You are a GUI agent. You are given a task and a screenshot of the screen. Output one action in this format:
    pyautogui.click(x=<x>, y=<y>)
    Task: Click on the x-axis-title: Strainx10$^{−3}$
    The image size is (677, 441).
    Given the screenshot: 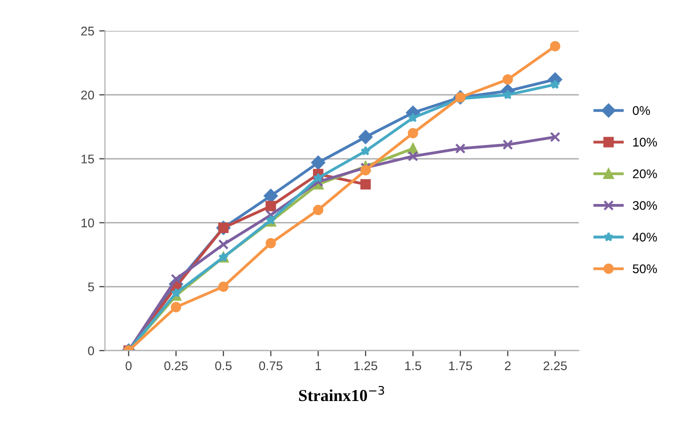 What is the action you would take?
    pyautogui.click(x=341, y=394)
    